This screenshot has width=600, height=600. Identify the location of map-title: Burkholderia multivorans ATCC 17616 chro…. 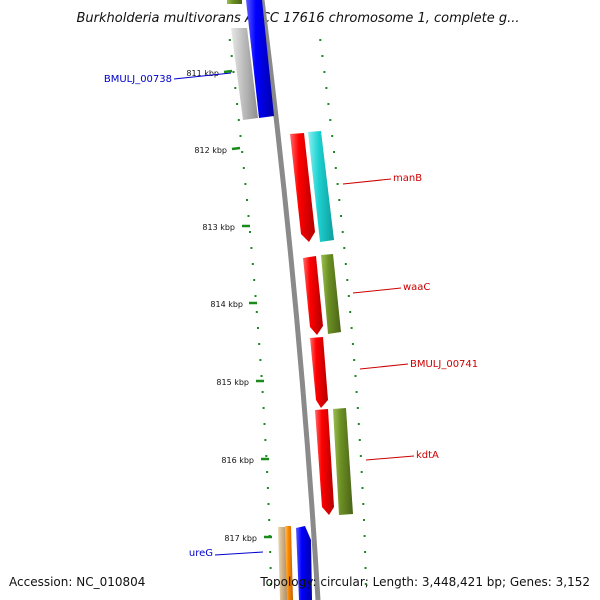
(298, 18).